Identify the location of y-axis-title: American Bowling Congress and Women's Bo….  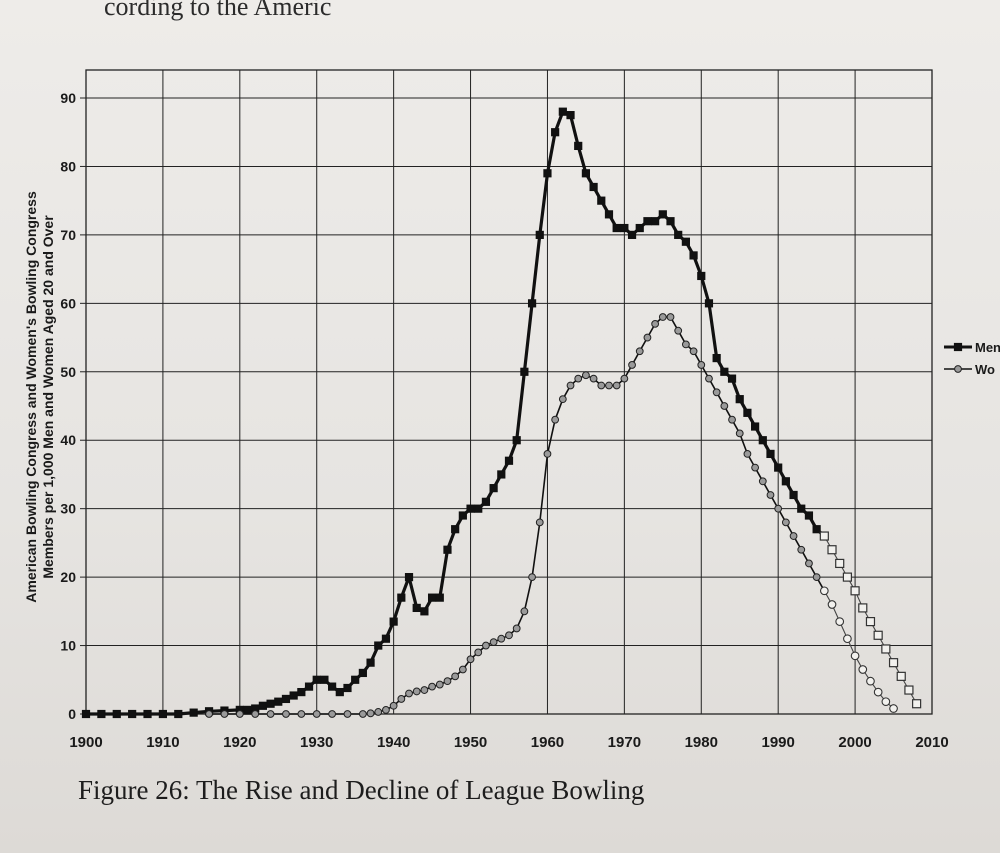
(39, 397).